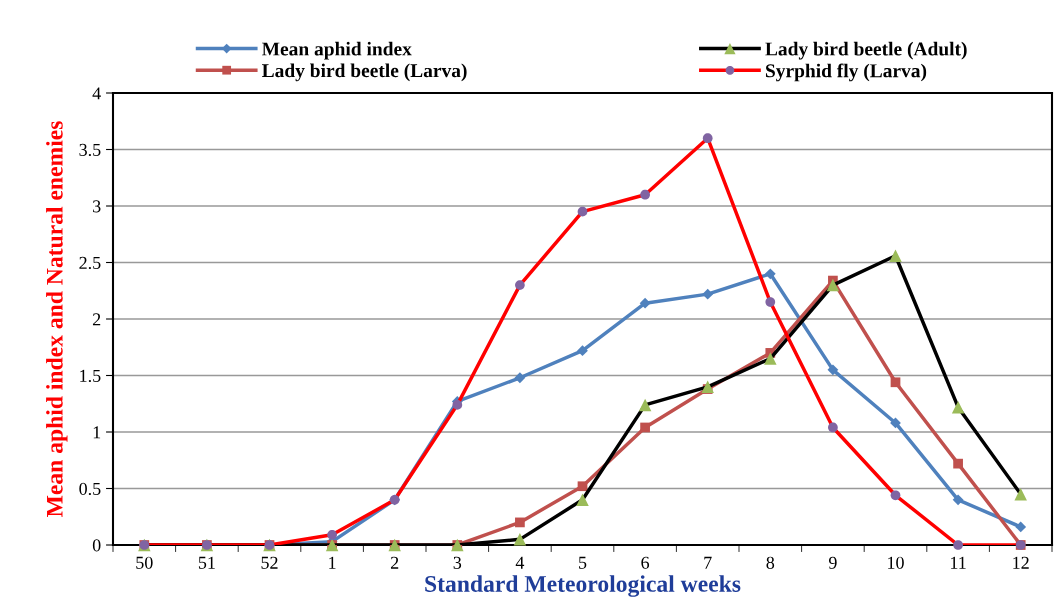  I want to click on x-tick-label: 8, so click(770, 562).